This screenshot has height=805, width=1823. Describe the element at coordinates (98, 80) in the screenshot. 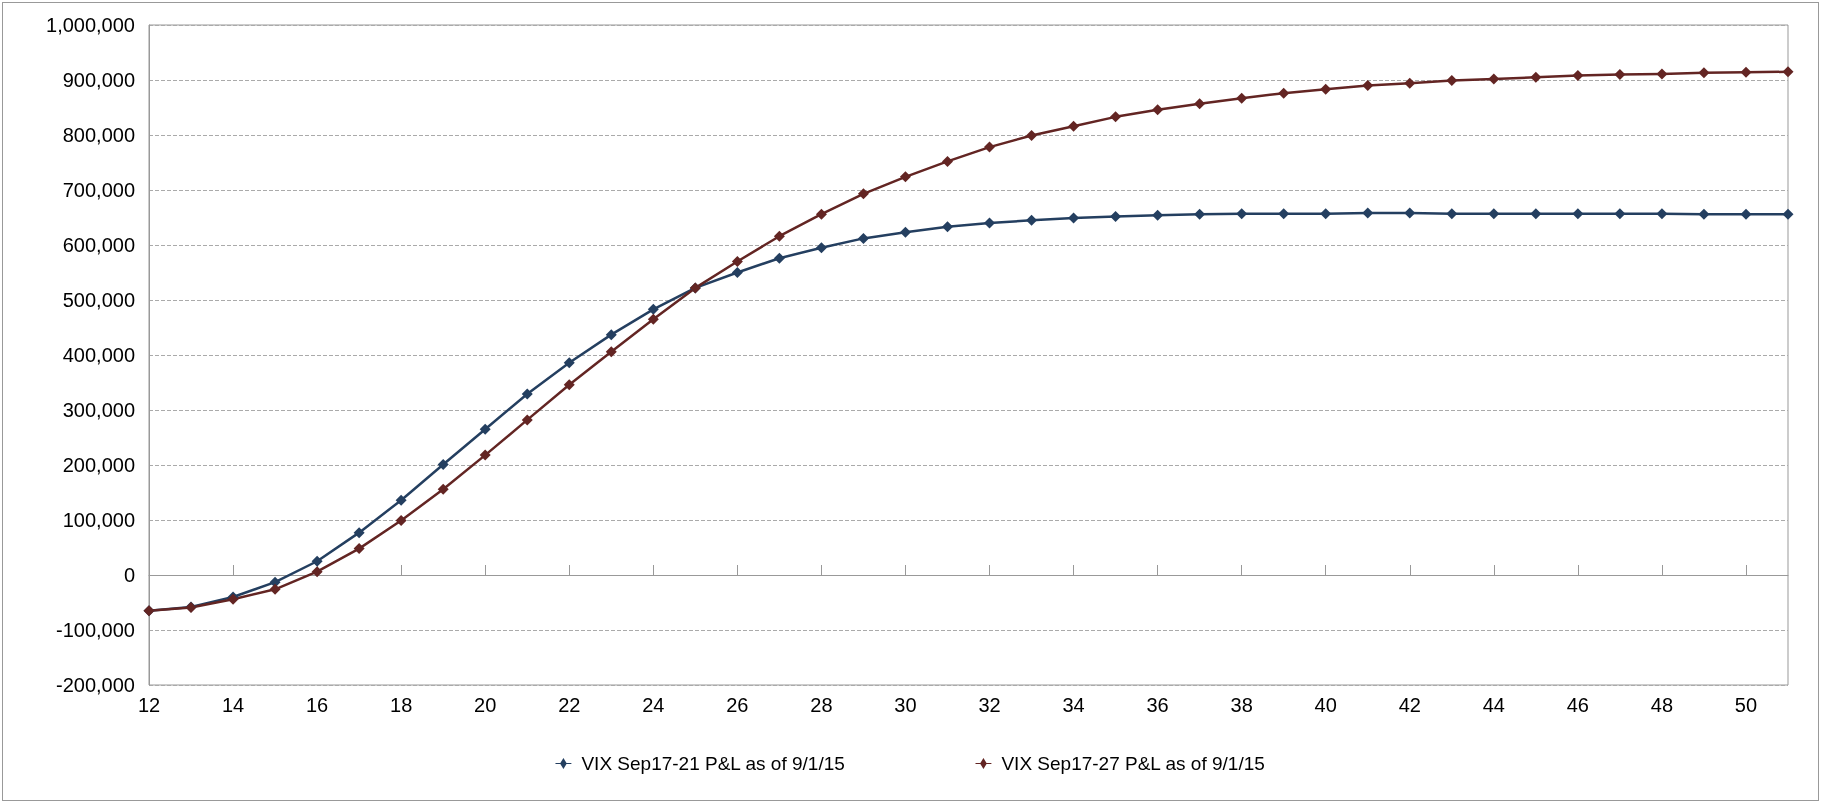

I see `y-tick-label: 900,000` at that location.